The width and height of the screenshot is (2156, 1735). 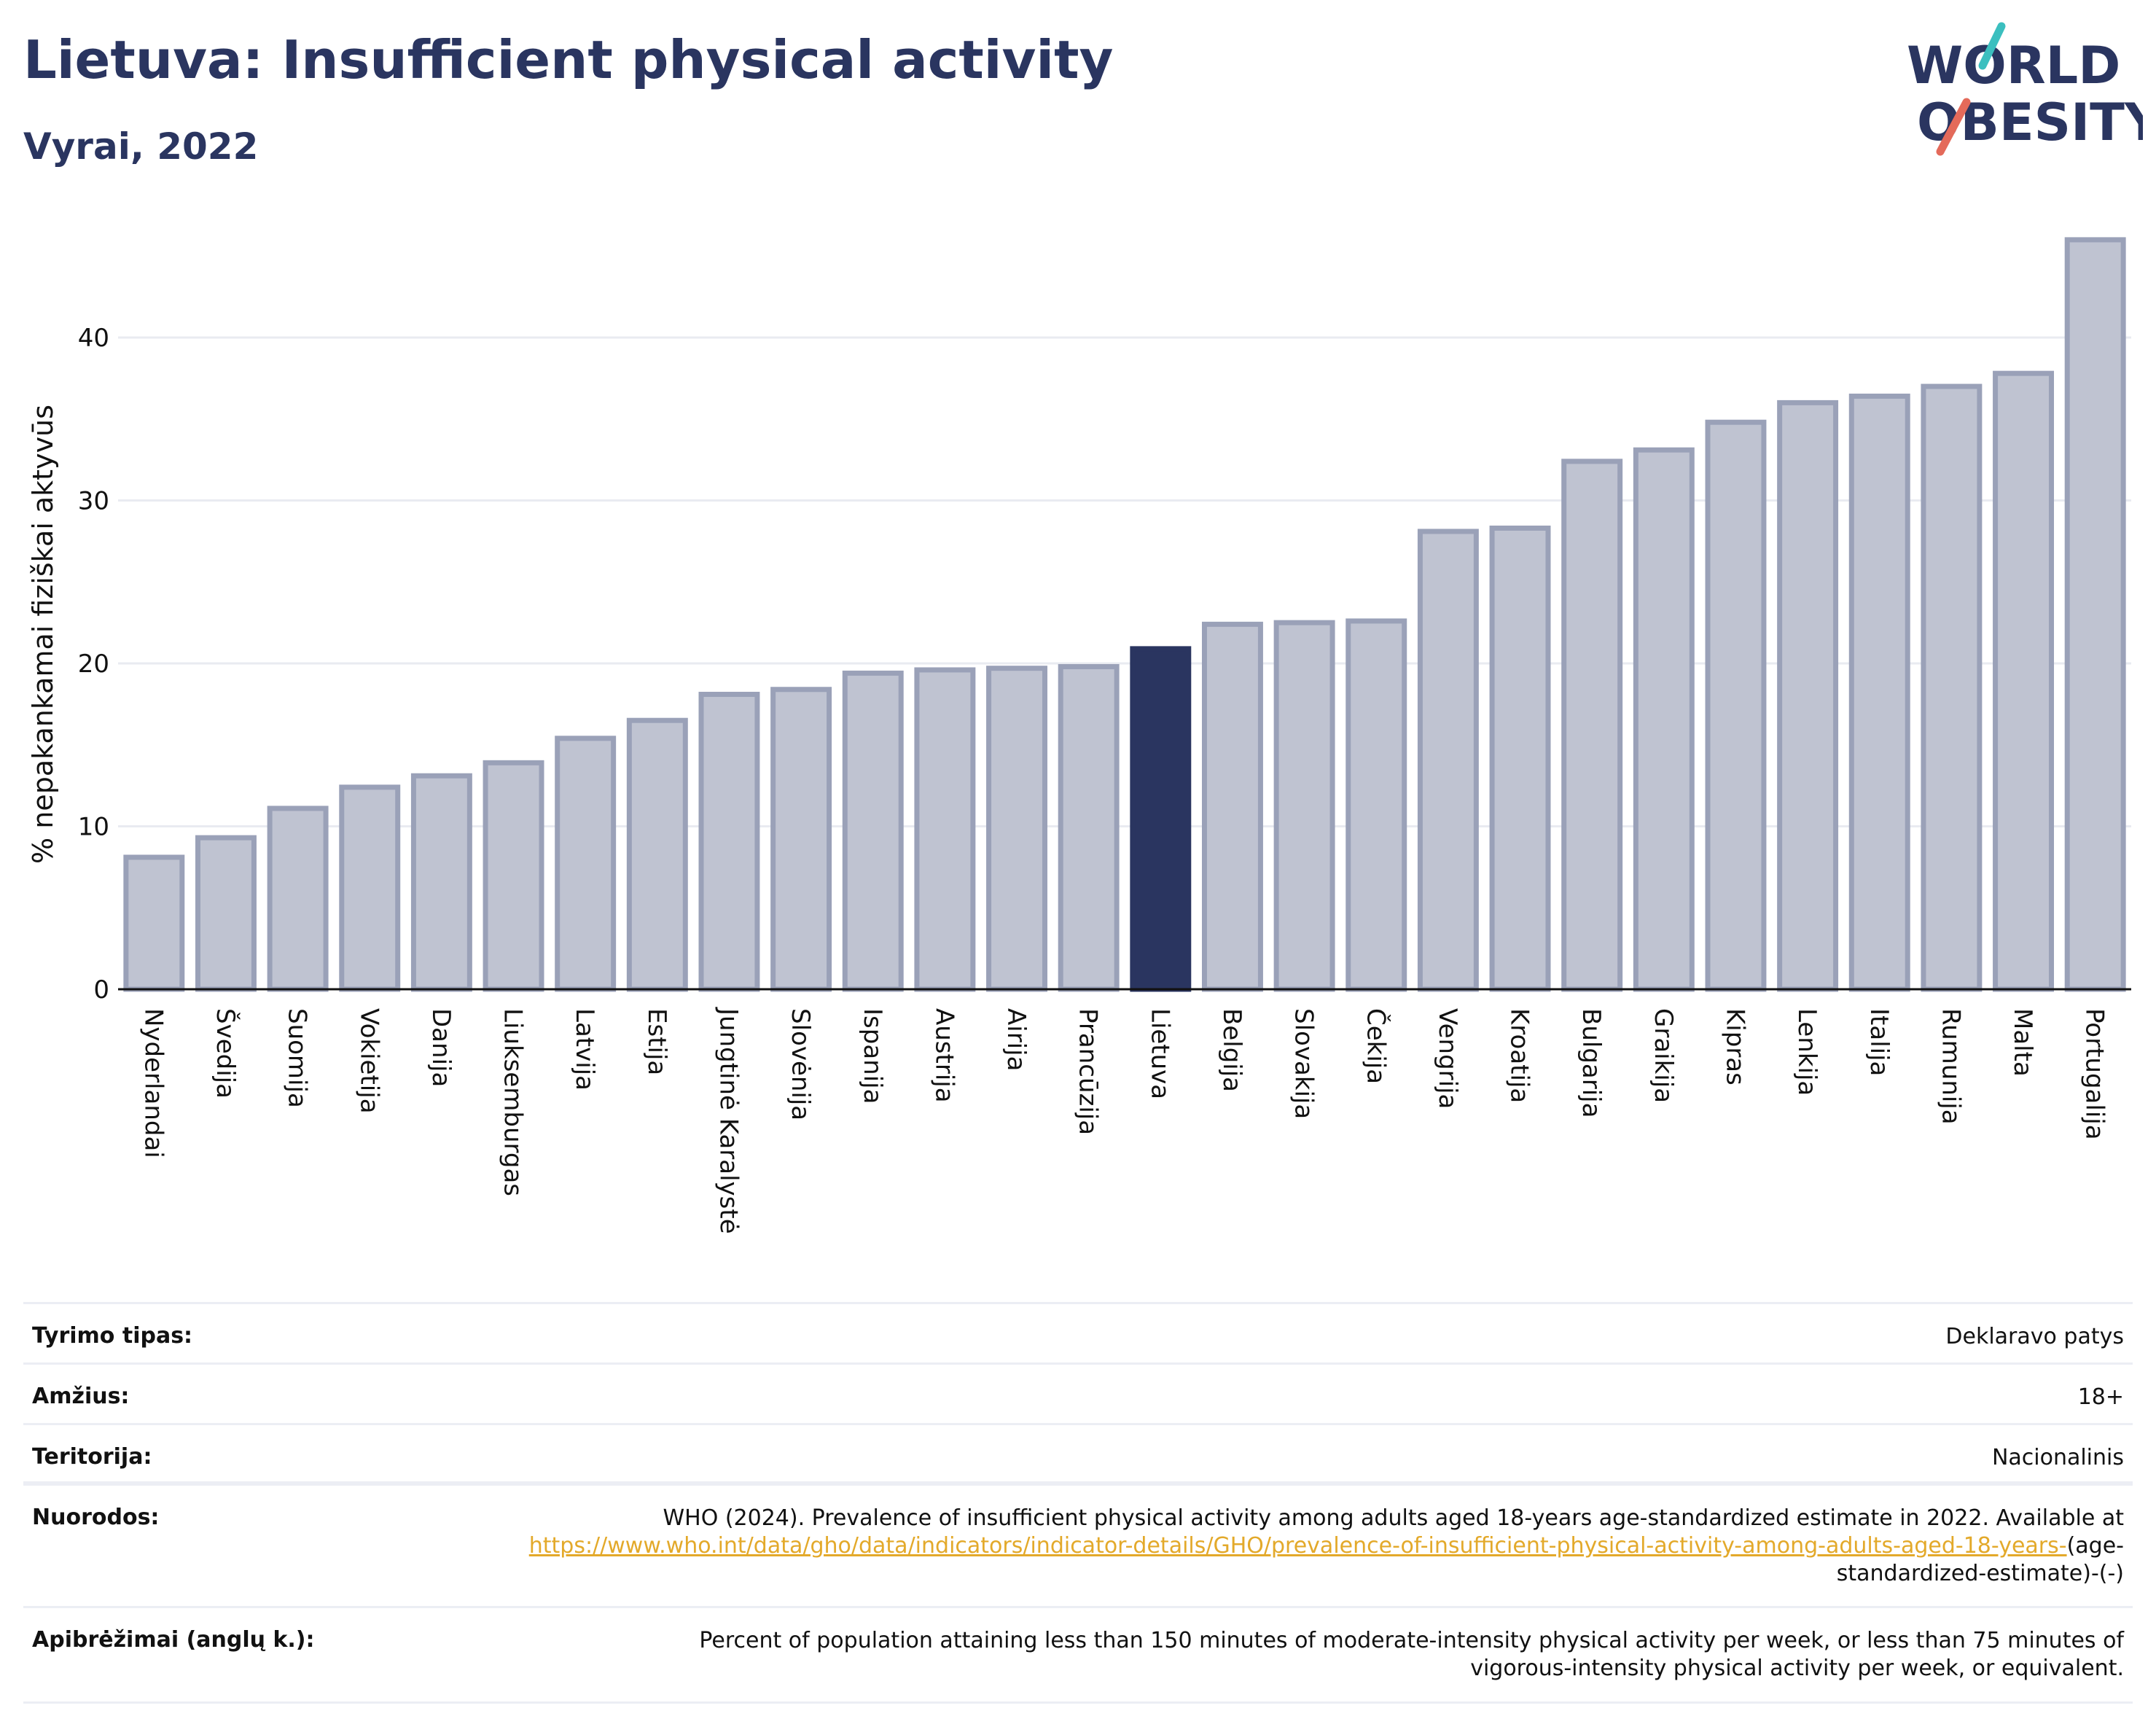 What do you see at coordinates (2023, 1042) in the screenshot?
I see `x-tick-label: Malta` at bounding box center [2023, 1042].